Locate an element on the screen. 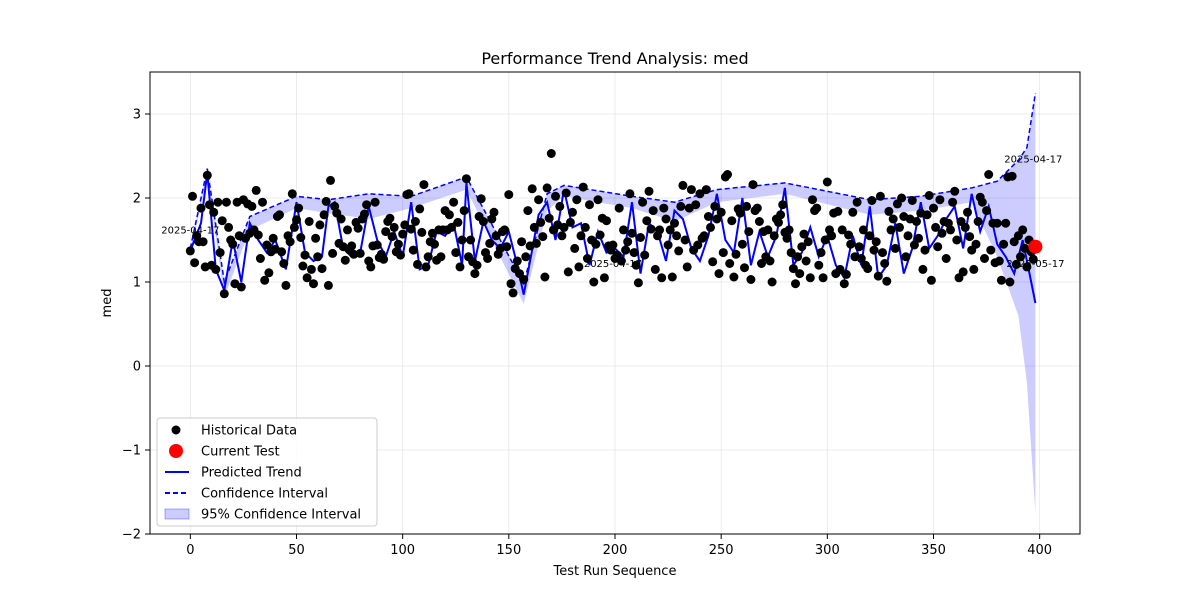 This screenshot has width=1200, height=604. y-tick-label: −2 is located at coordinates (131, 535).